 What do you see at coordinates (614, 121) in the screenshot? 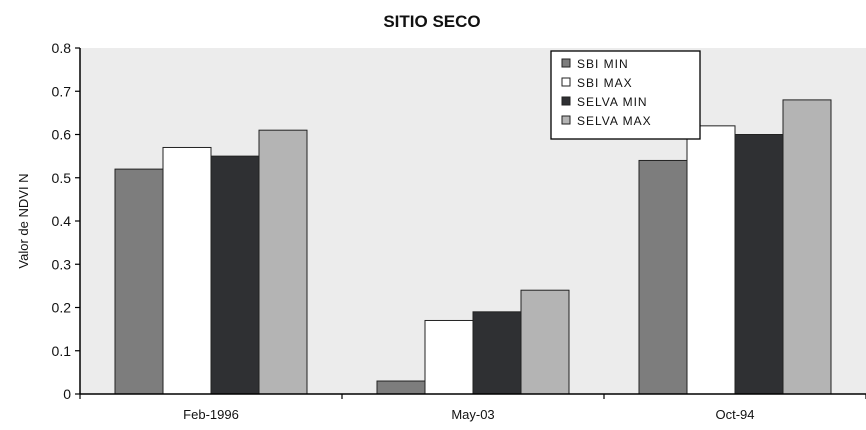
I see `legend-label: SELVA MAX` at bounding box center [614, 121].